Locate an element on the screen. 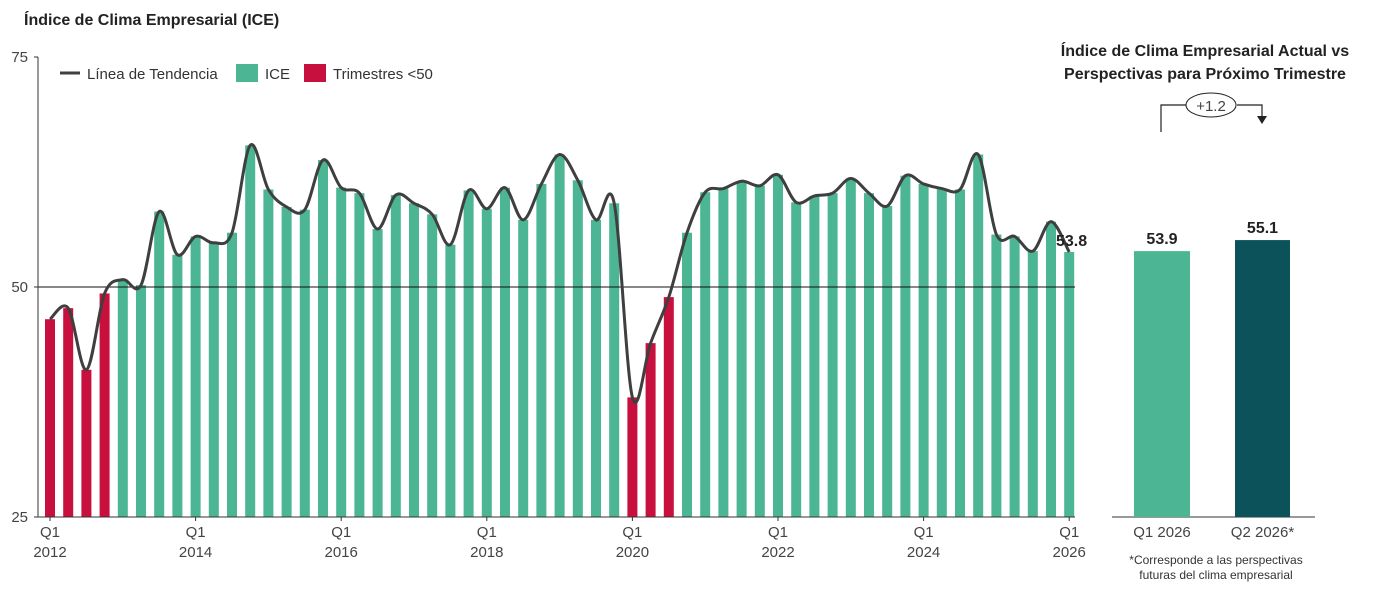 The height and width of the screenshot is (595, 1383). difference-arrow-icon is located at coordinates (1262, 120).